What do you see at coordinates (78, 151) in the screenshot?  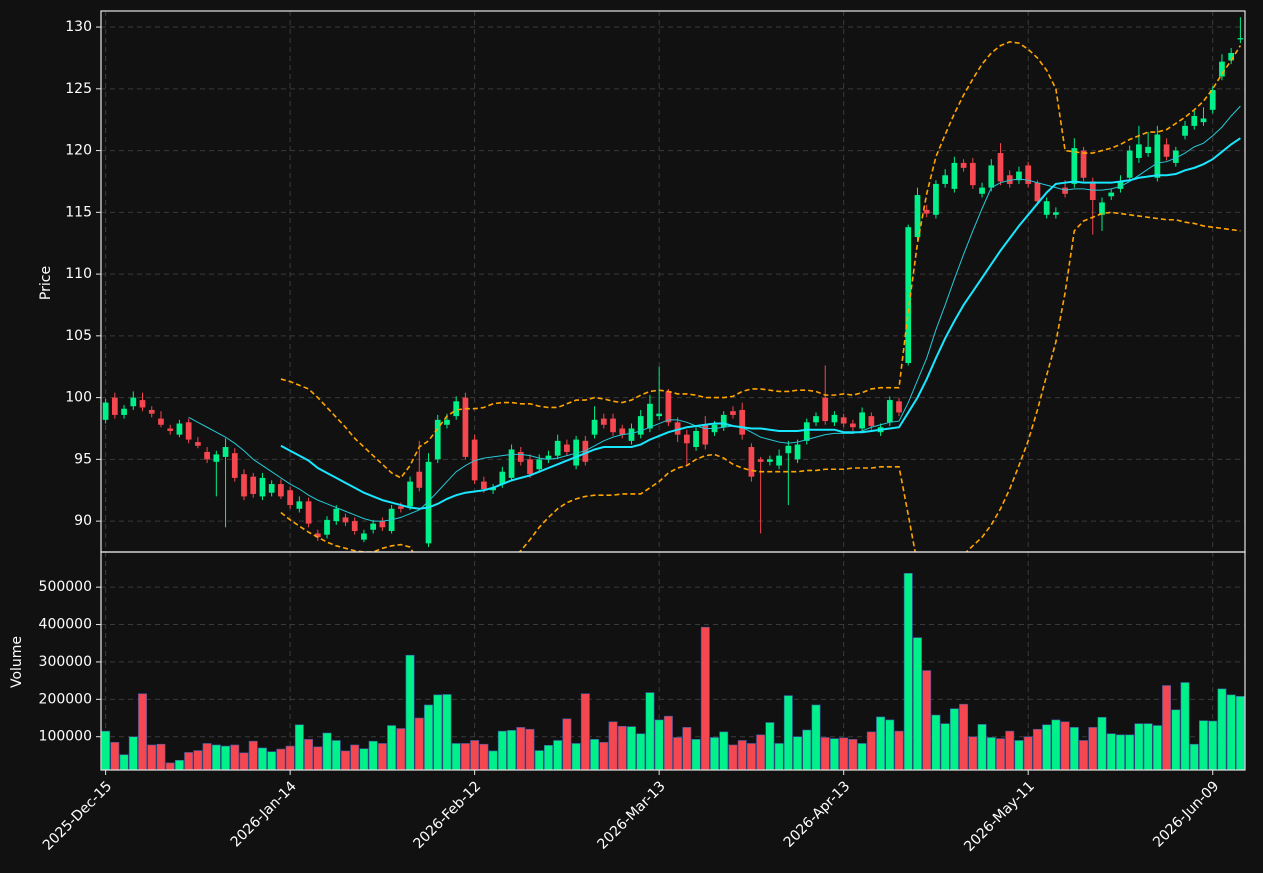 I see `y-tick-label: 120` at bounding box center [78, 151].